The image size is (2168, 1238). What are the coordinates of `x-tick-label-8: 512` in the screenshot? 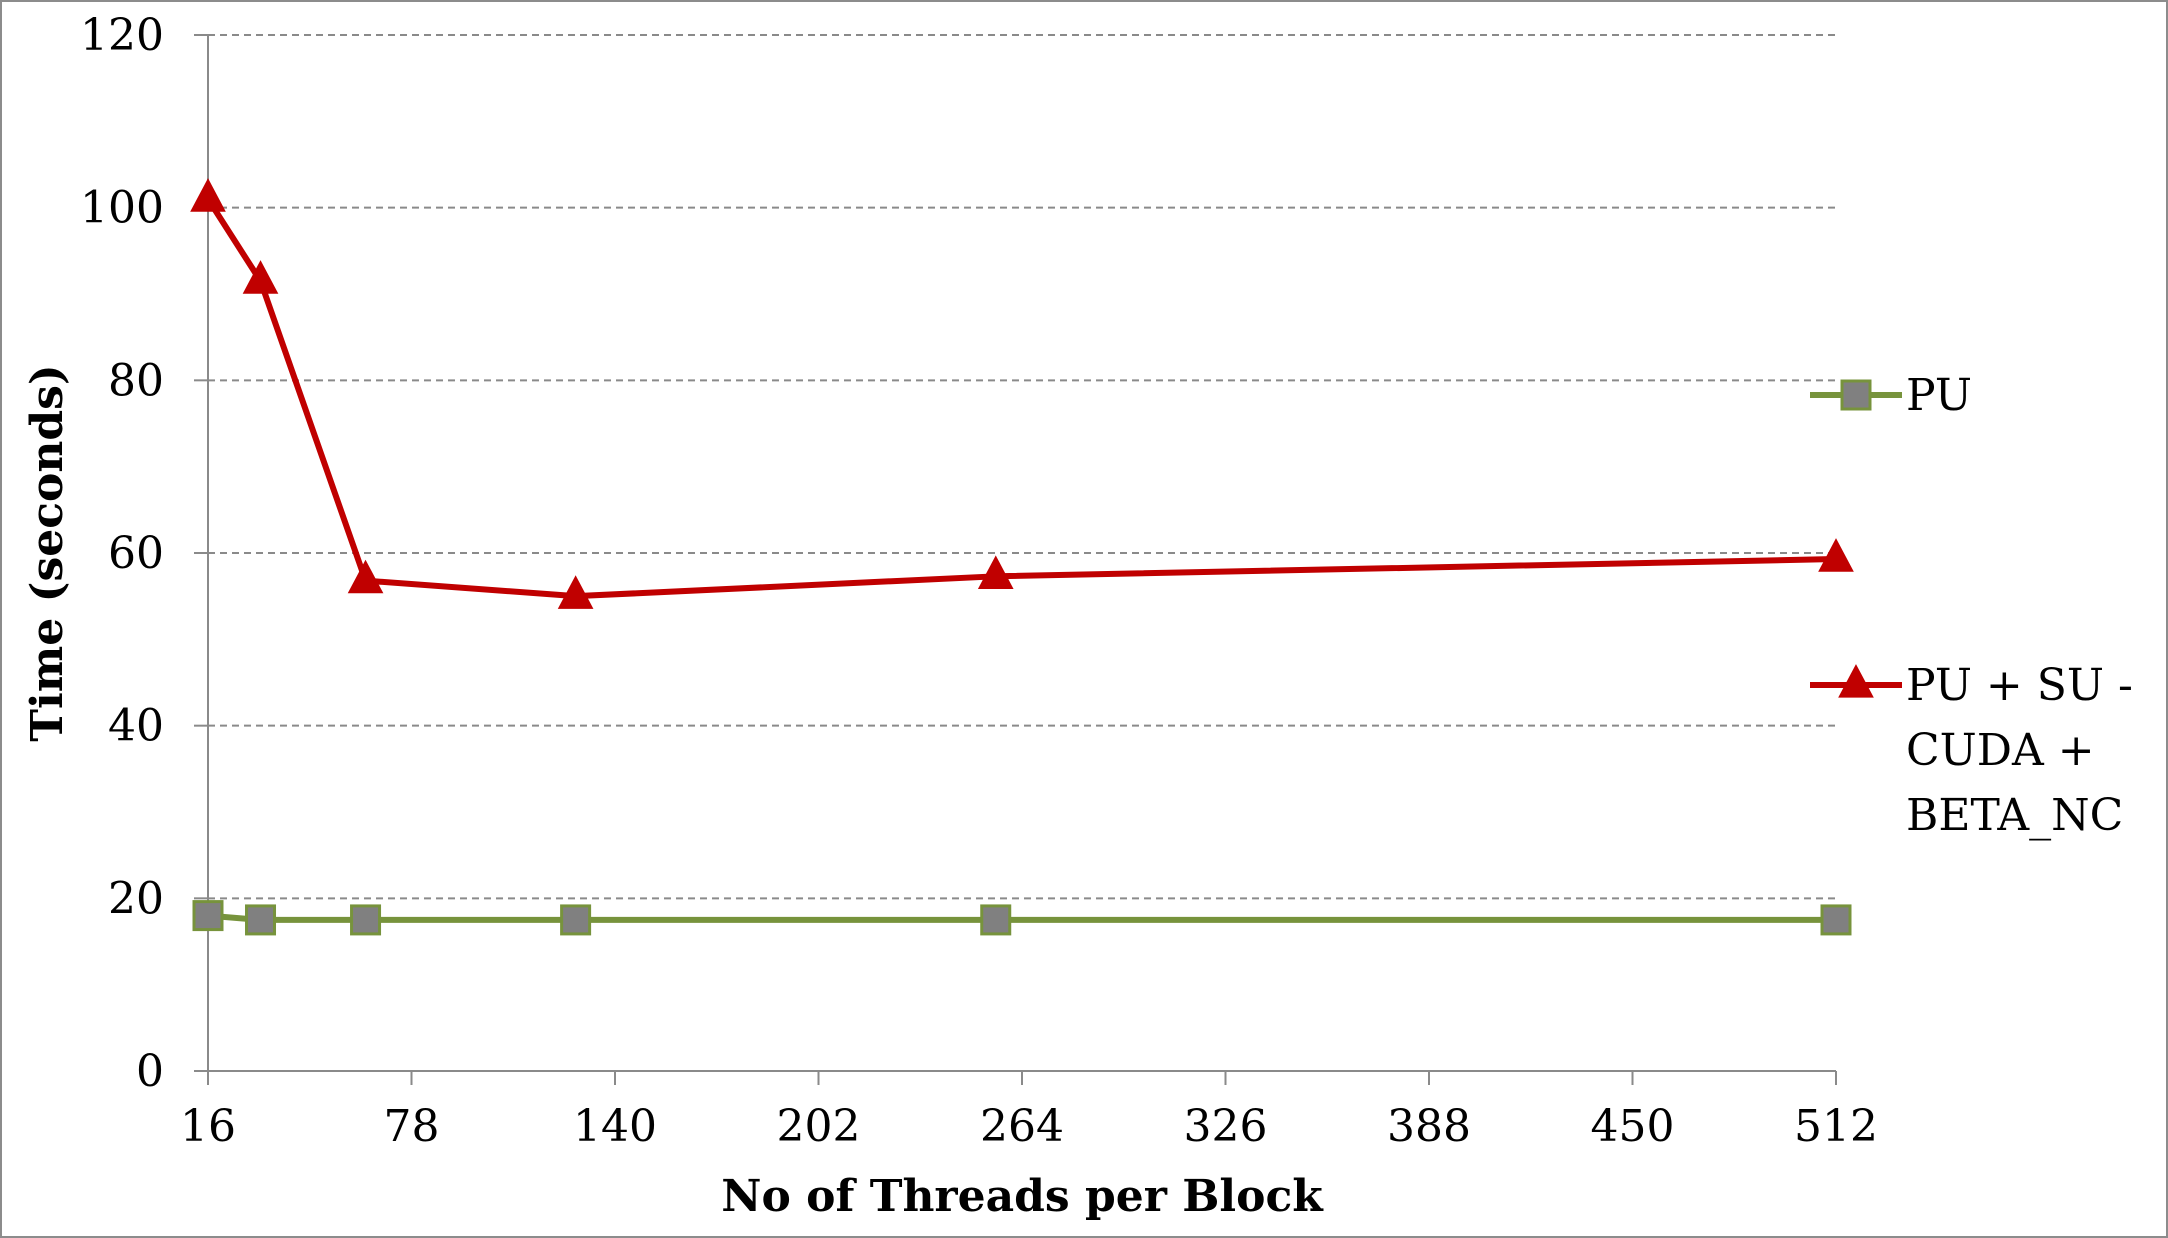 It's located at (1836, 1126).